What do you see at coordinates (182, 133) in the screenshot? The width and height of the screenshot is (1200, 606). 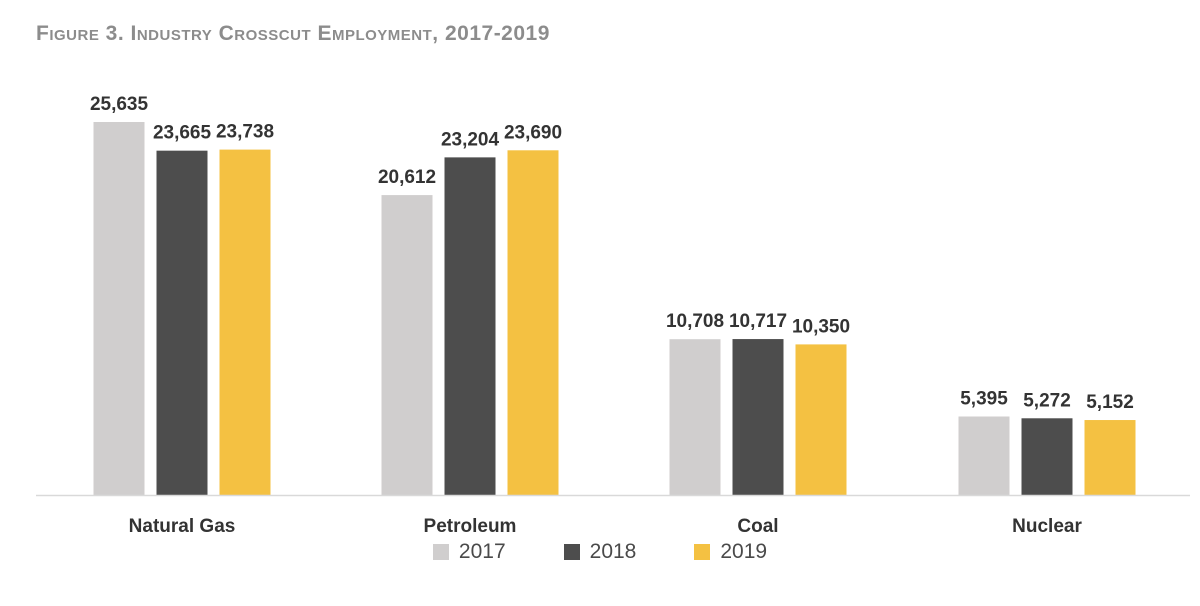 I see `data-label-natural-gas-2018: 23,665` at bounding box center [182, 133].